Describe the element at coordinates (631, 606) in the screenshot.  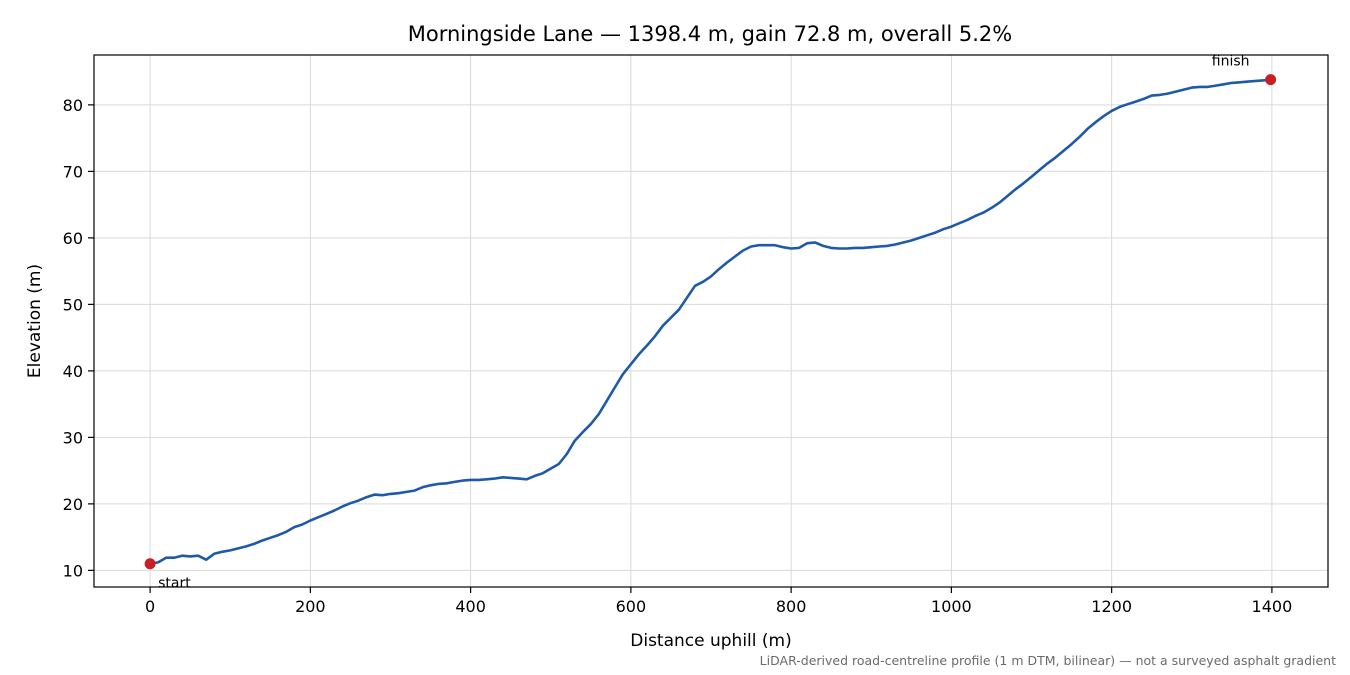
I see `x-tick-label: 600` at that location.